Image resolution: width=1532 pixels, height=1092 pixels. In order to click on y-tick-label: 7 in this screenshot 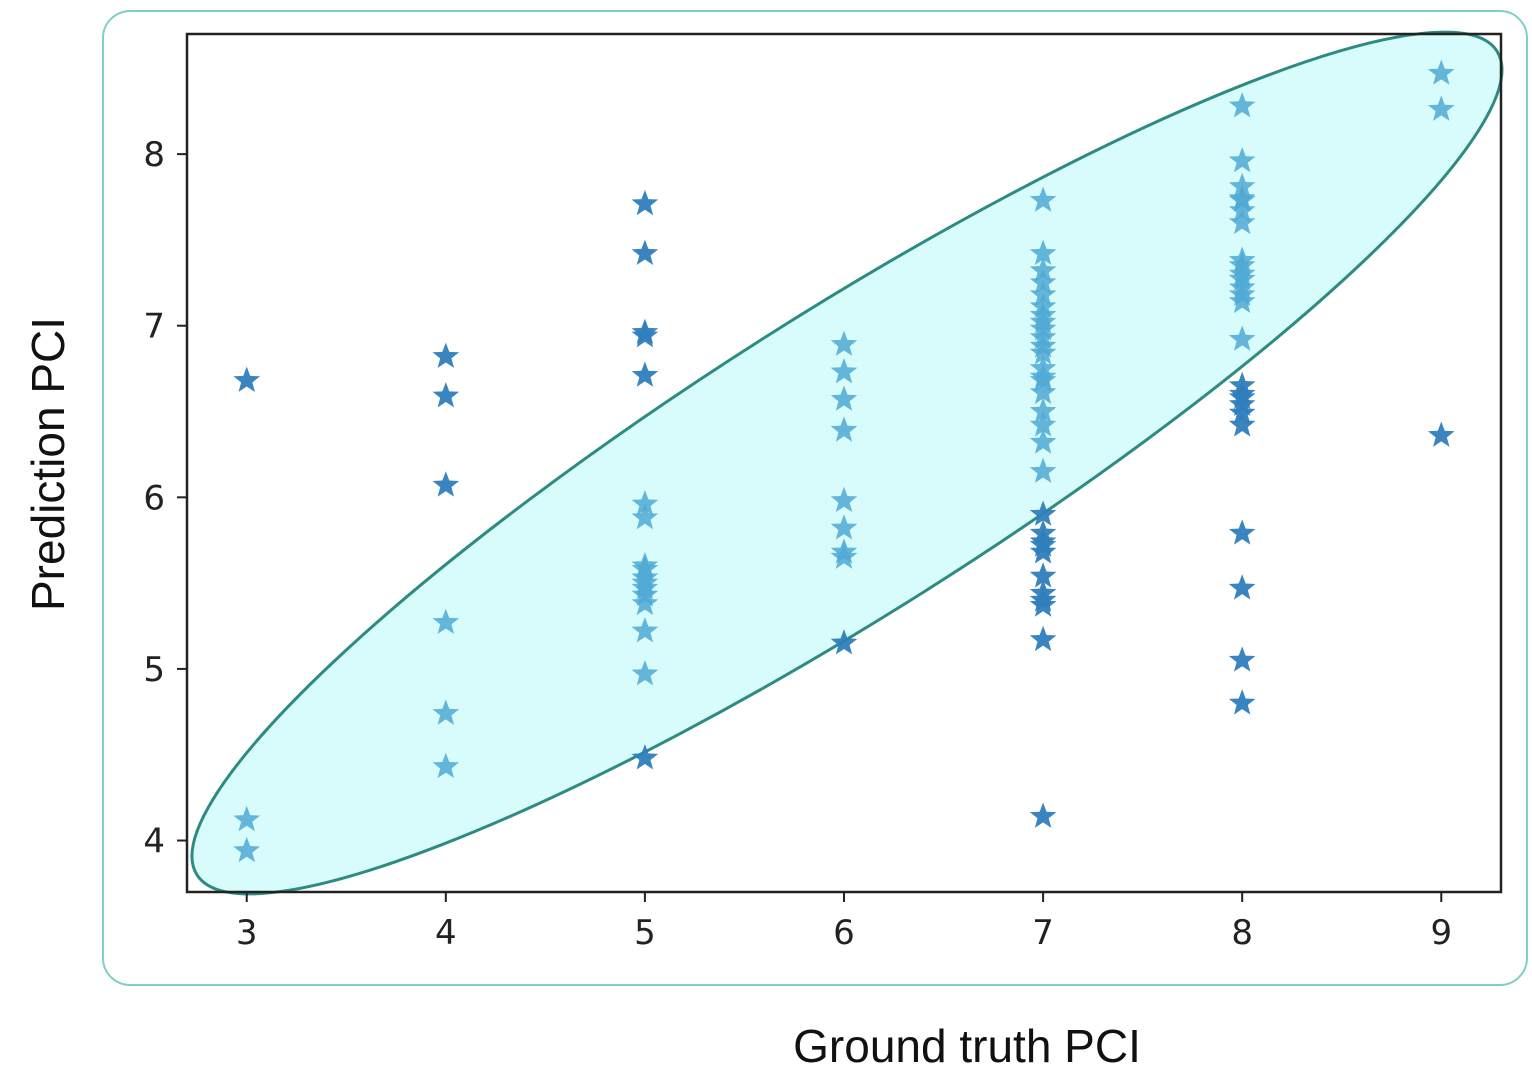, I will do `click(154, 327)`.